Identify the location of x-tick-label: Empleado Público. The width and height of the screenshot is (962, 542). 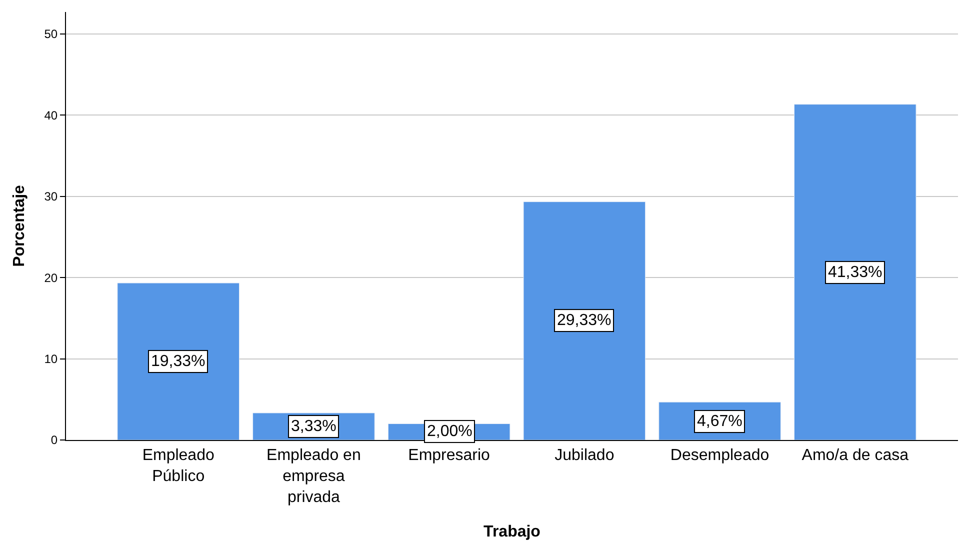
(178, 466).